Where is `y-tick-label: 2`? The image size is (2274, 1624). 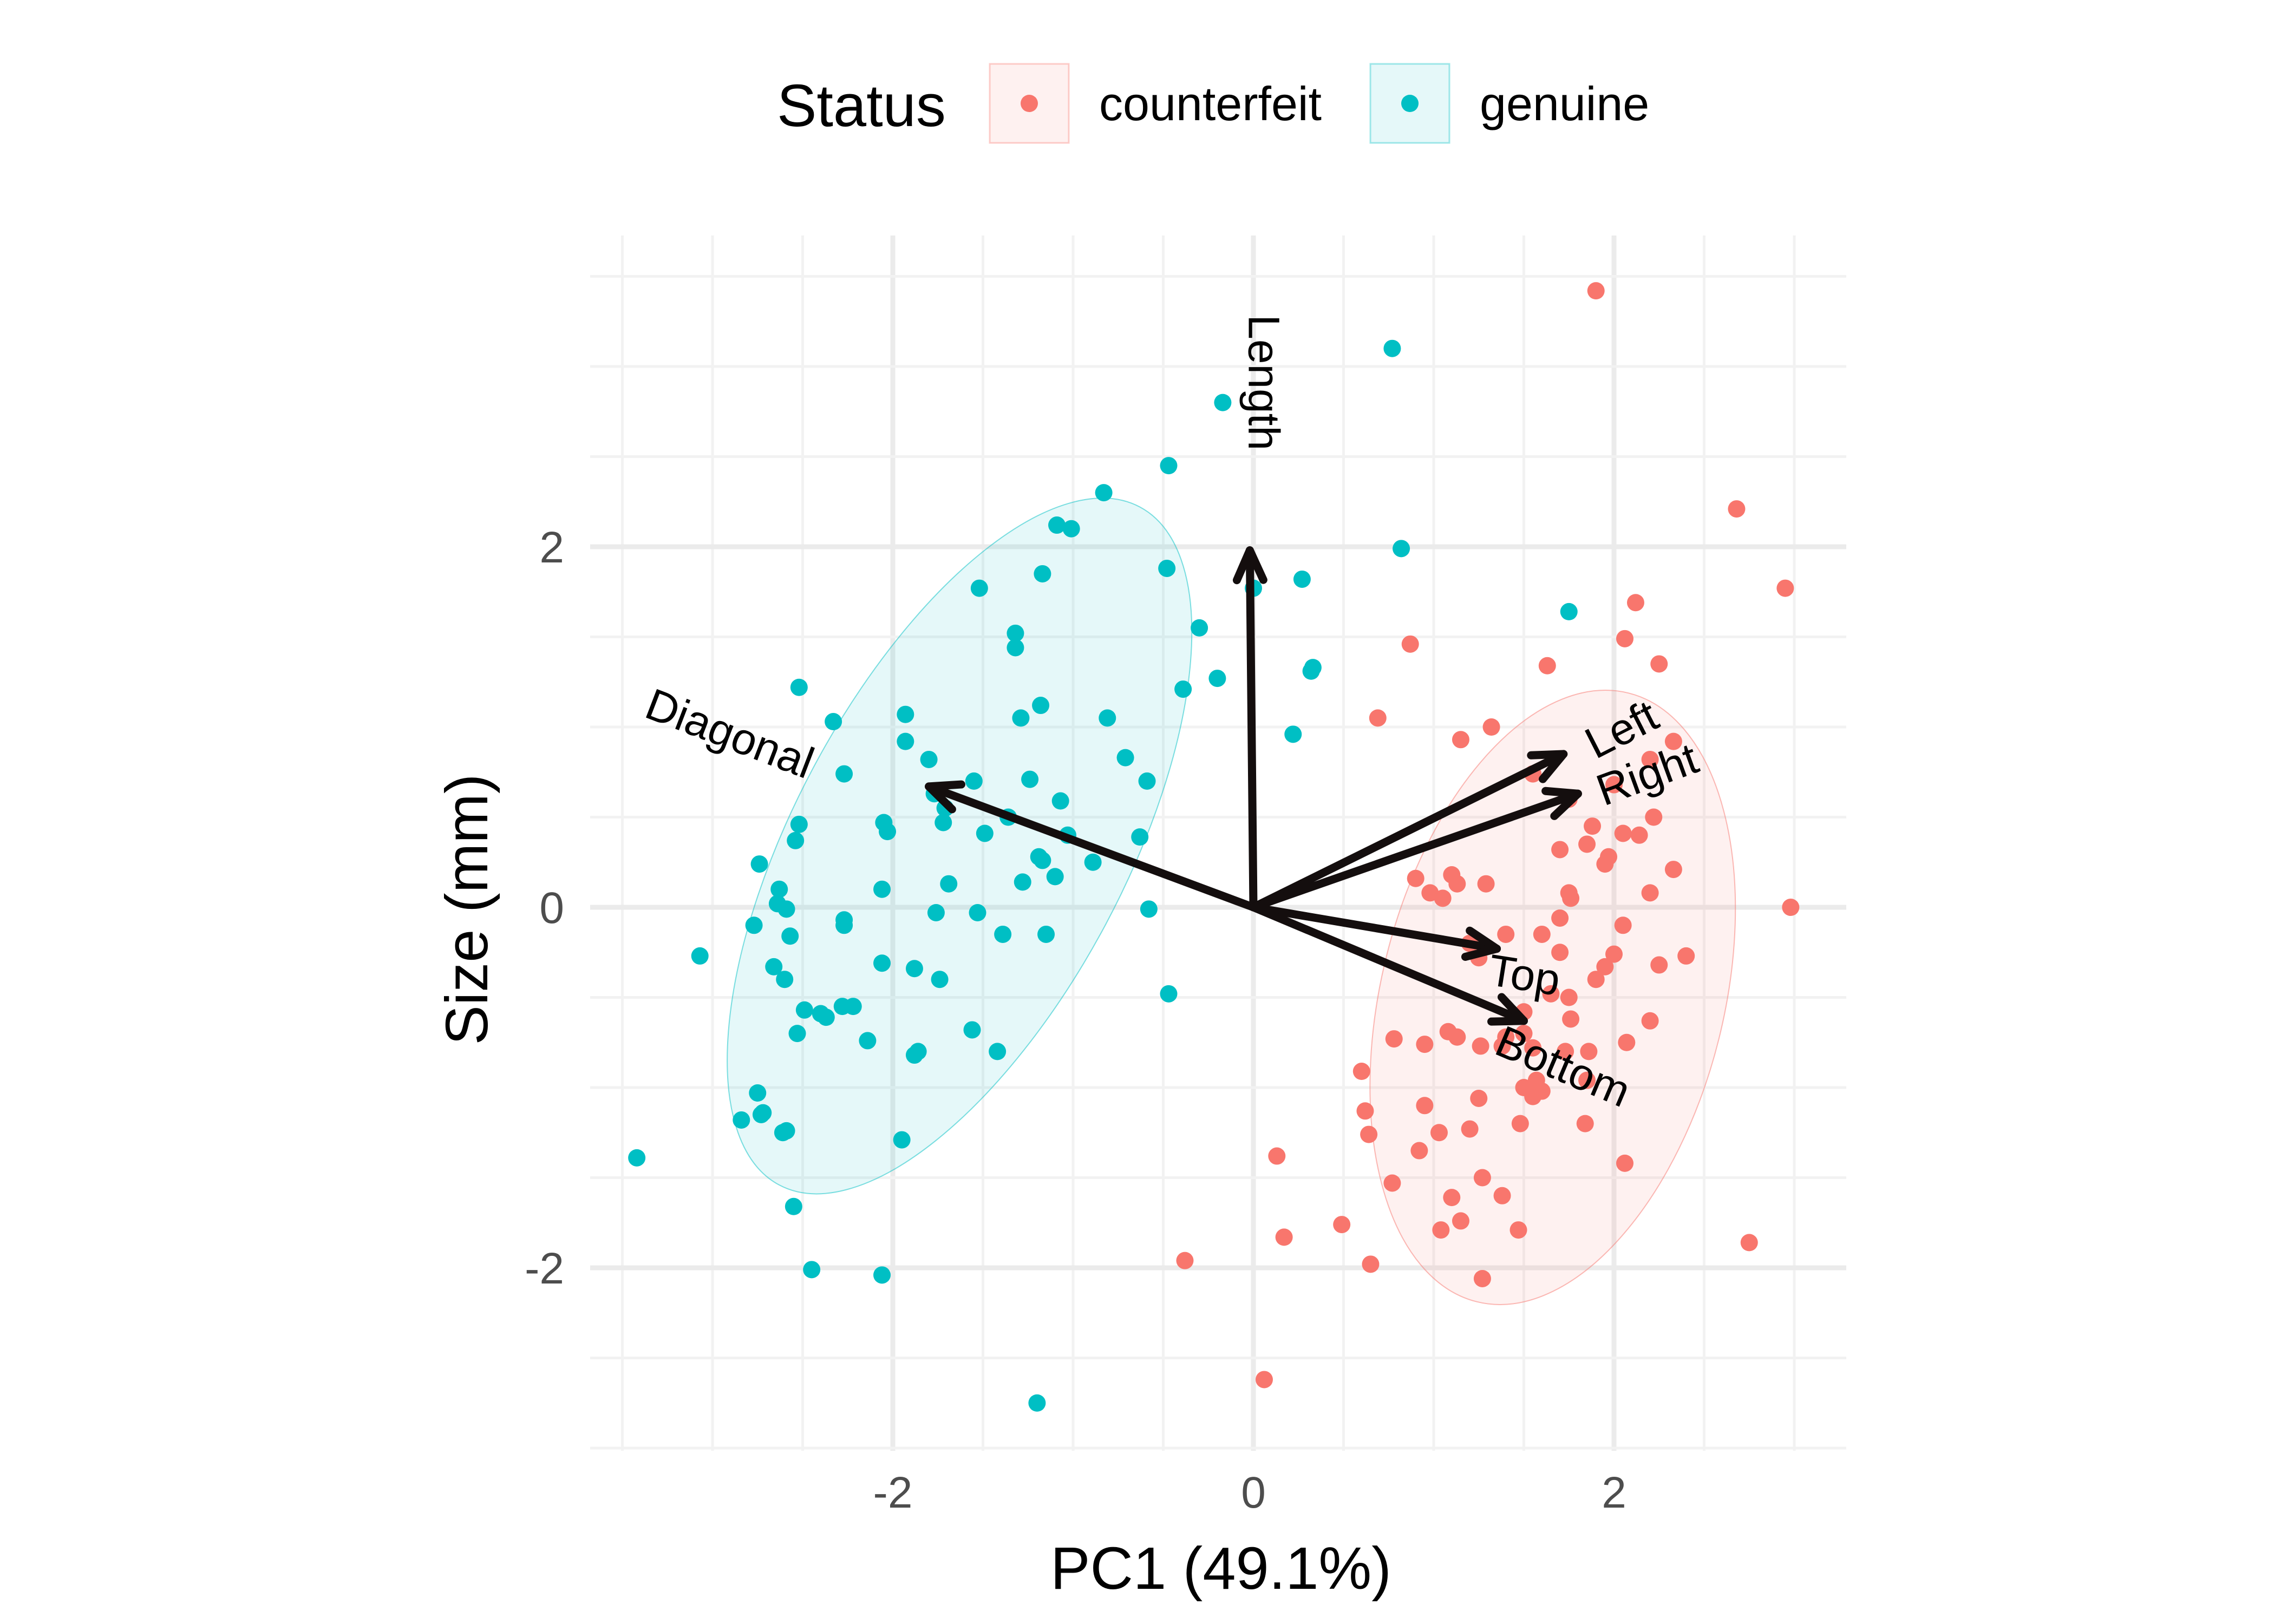 y-tick-label: 2 is located at coordinates (552, 547).